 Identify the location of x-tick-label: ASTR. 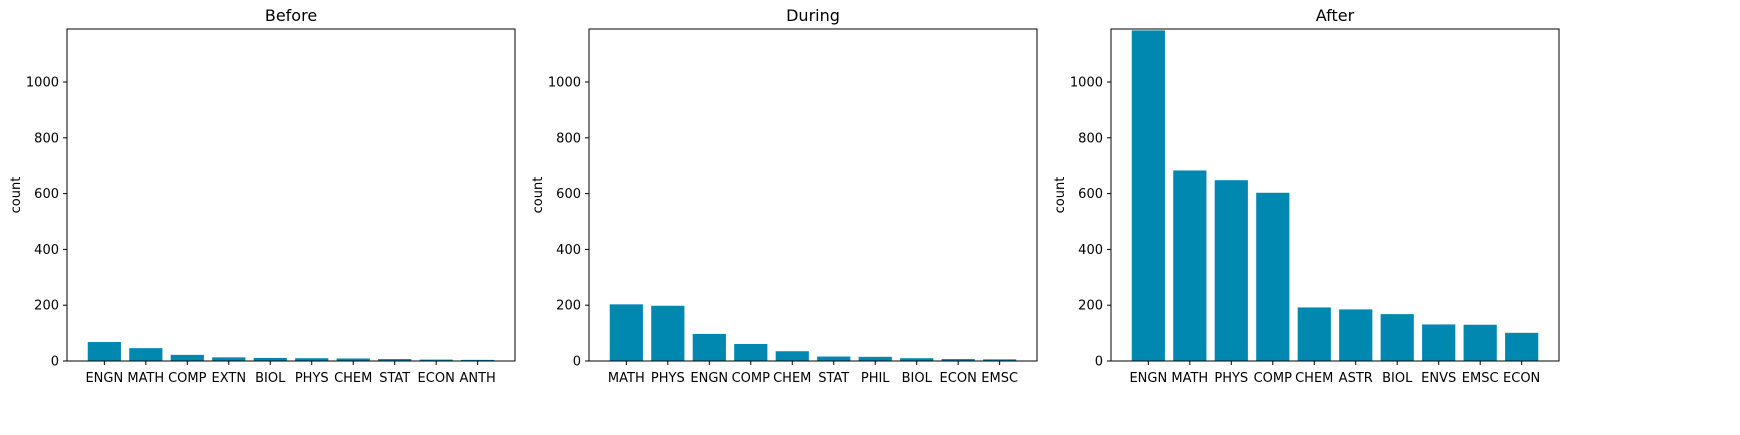
(1356, 378).